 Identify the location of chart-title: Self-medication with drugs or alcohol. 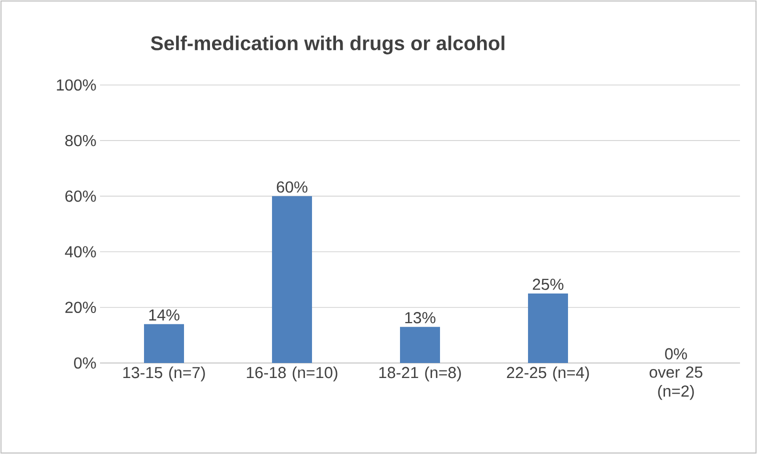
(327, 45).